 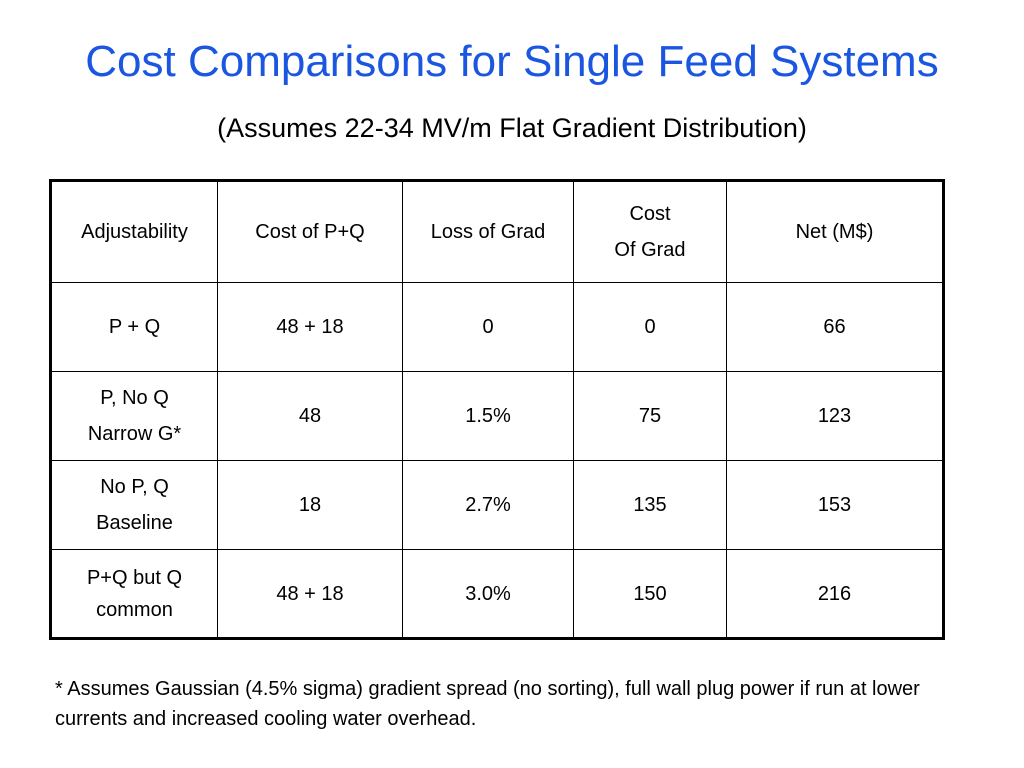 I want to click on header-adjustability-label: Adjustability, so click(x=134, y=232).